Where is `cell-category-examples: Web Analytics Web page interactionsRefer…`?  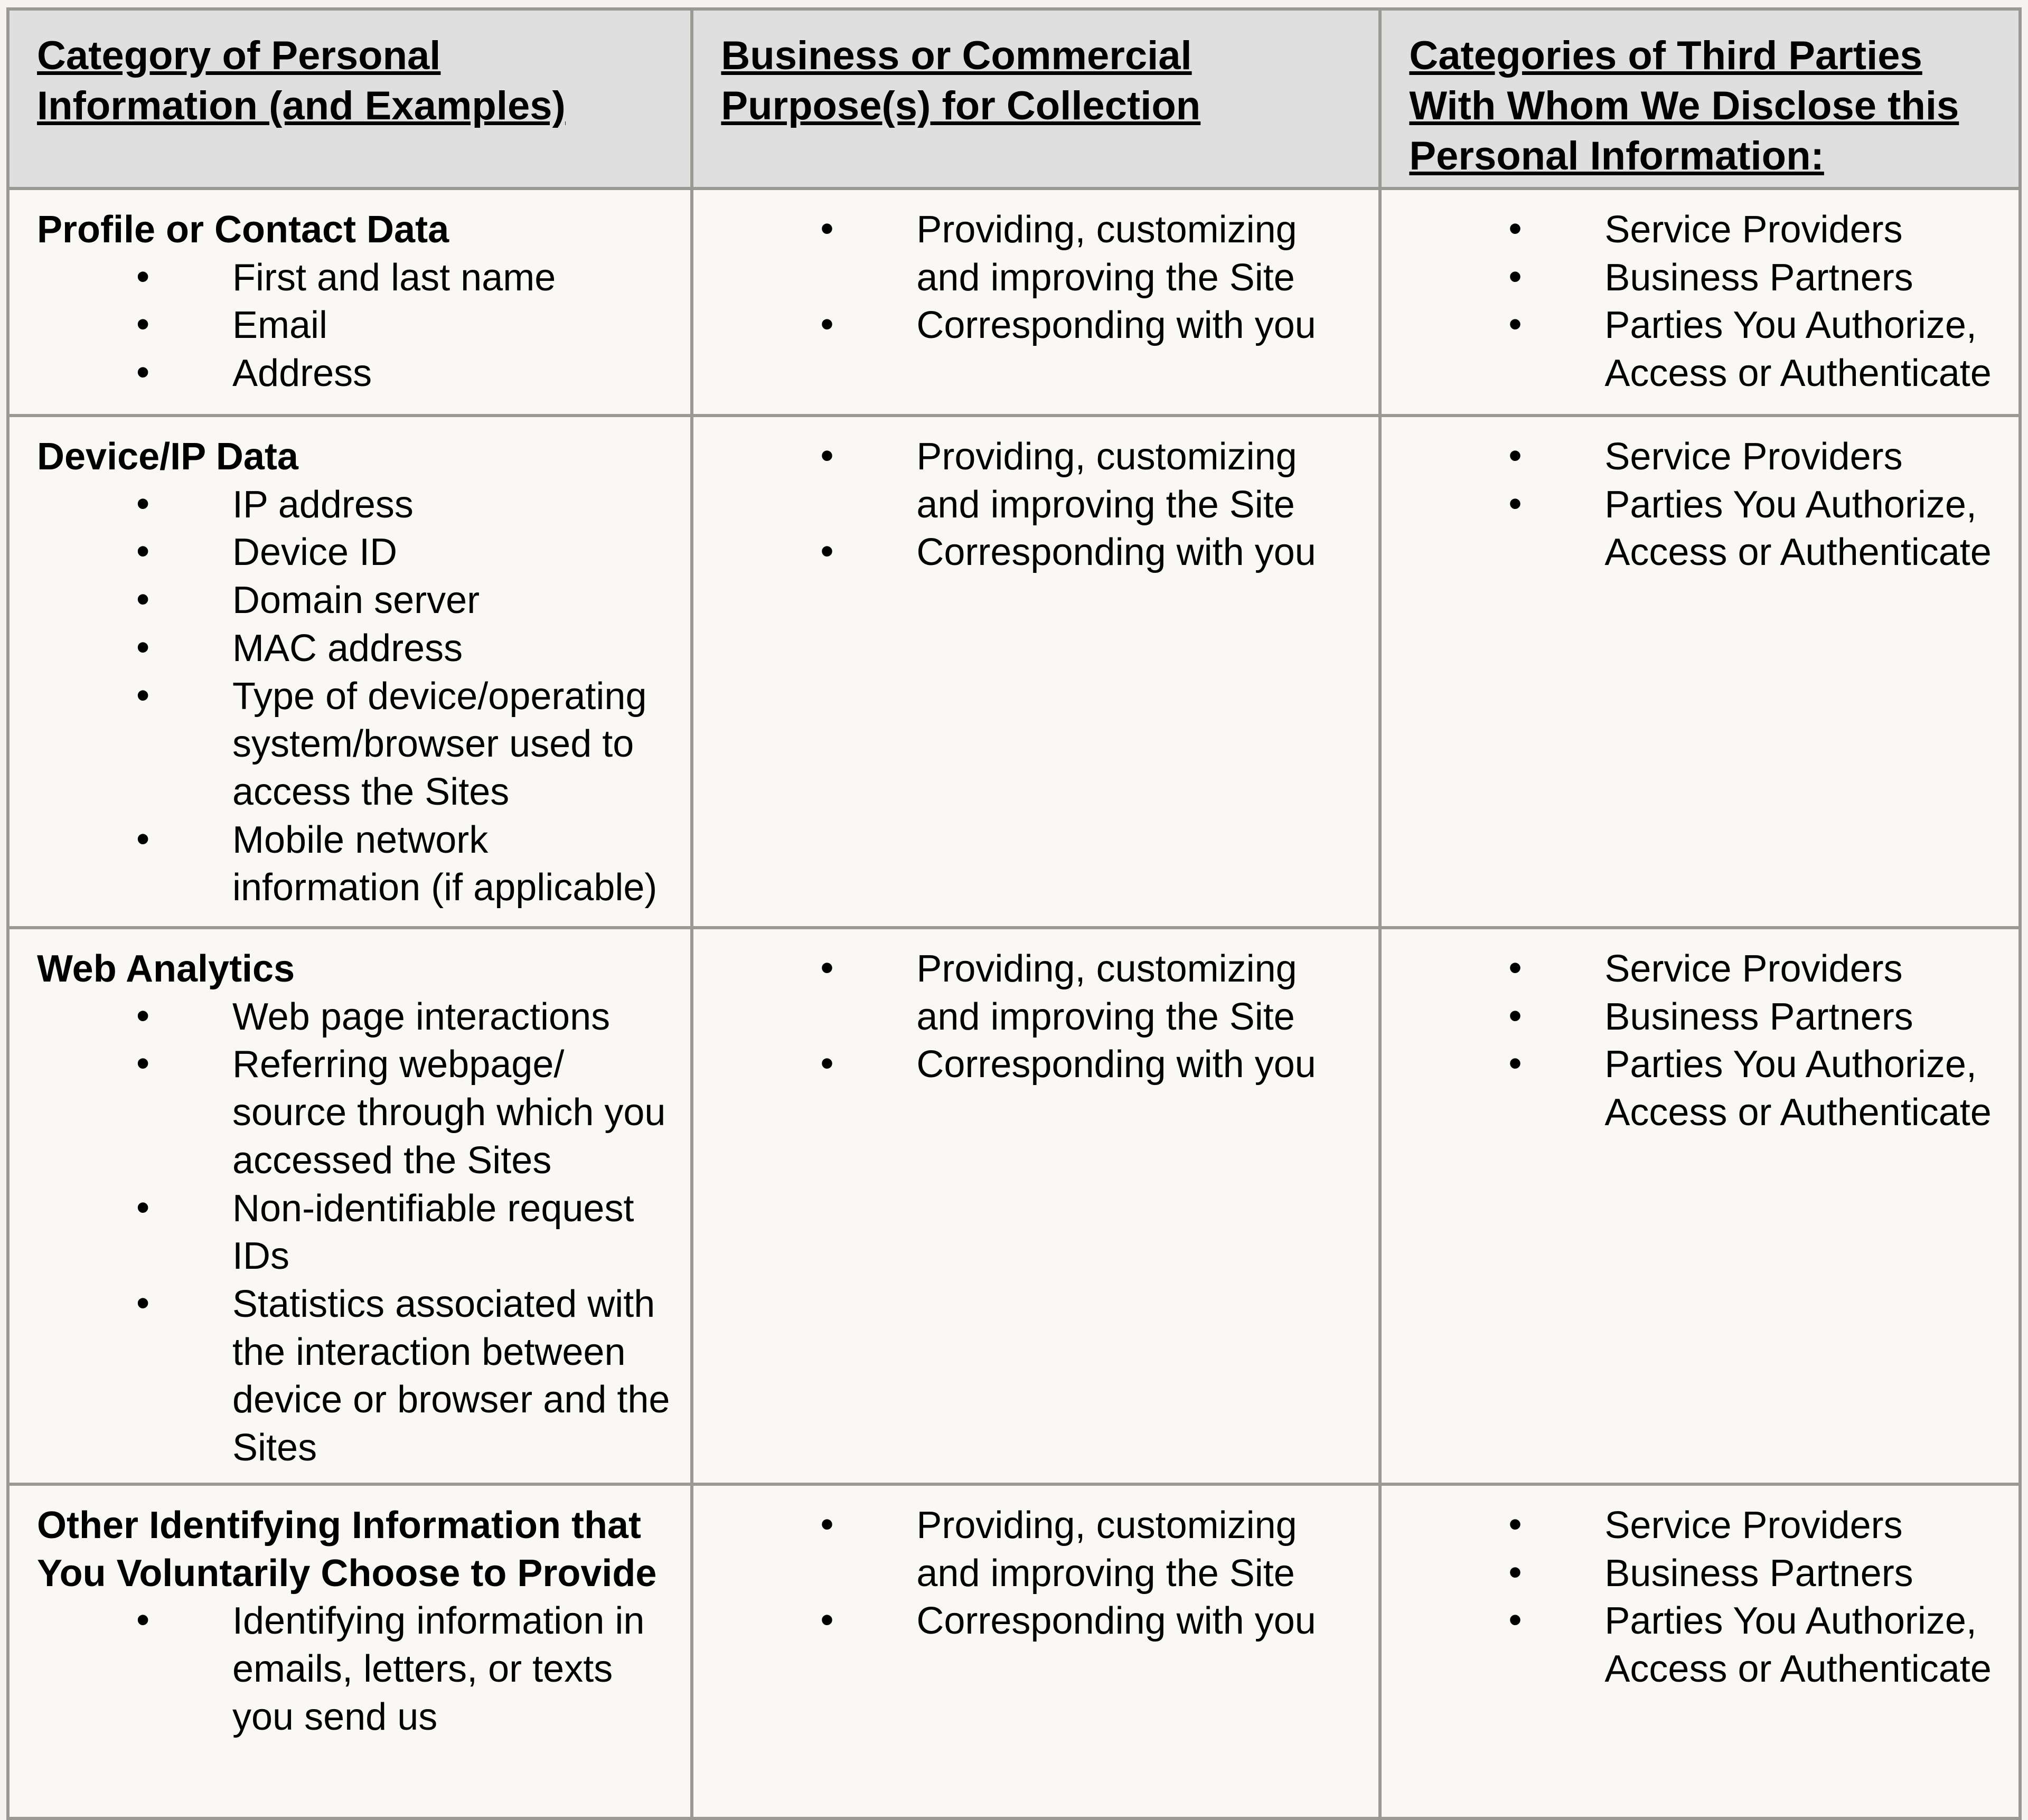 cell-category-examples: Web Analytics Web page interactionsRefer… is located at coordinates (350, 1206).